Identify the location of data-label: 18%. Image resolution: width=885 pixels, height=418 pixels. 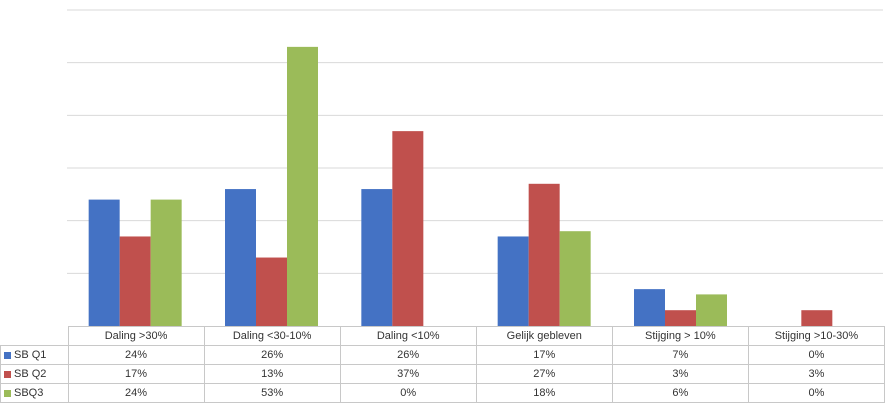
(544, 393).